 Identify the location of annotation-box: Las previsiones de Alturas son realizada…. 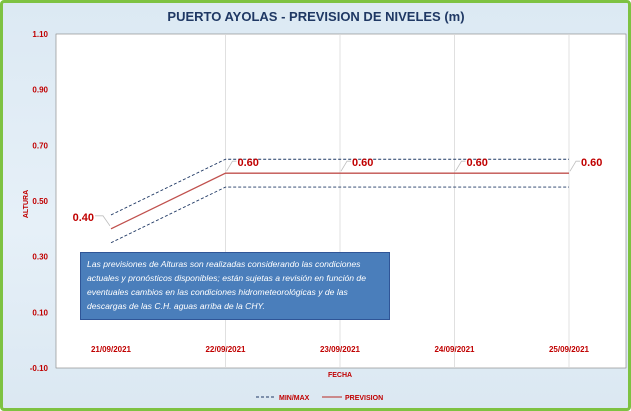
(235, 286).